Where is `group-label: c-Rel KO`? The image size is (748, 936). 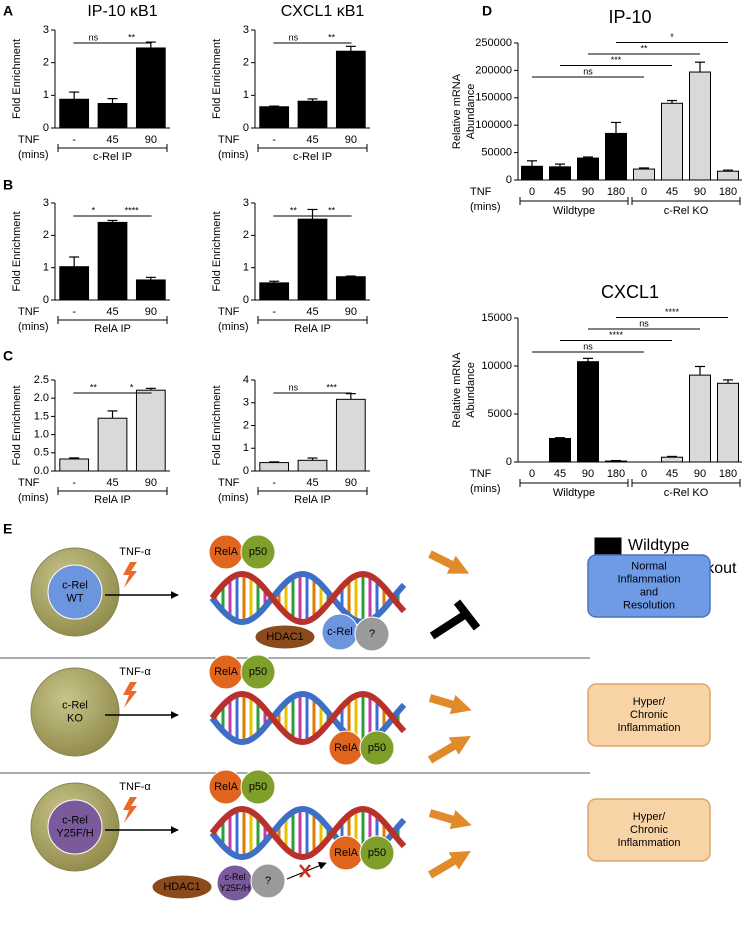 group-label: c-Rel KO is located at coordinates (686, 211).